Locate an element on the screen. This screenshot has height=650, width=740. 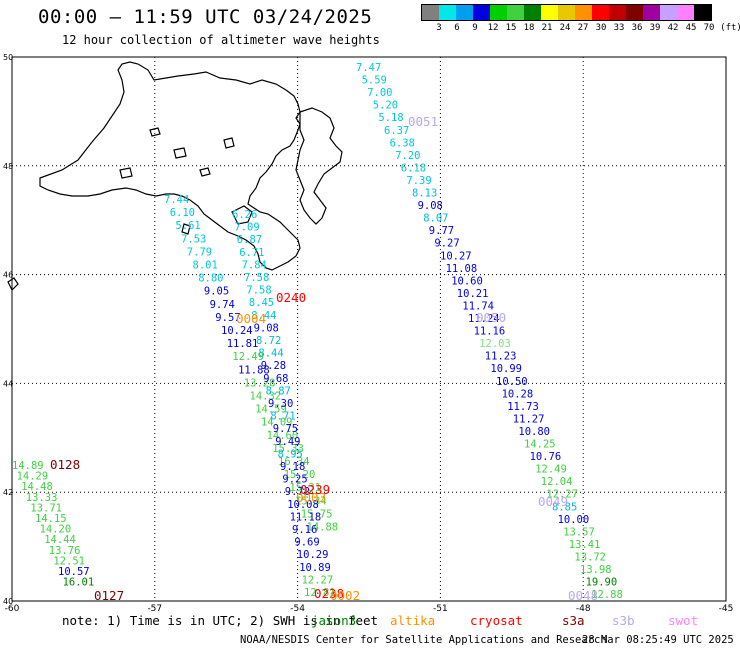
swh-value: 7.58 is located at coordinates (256, 278).